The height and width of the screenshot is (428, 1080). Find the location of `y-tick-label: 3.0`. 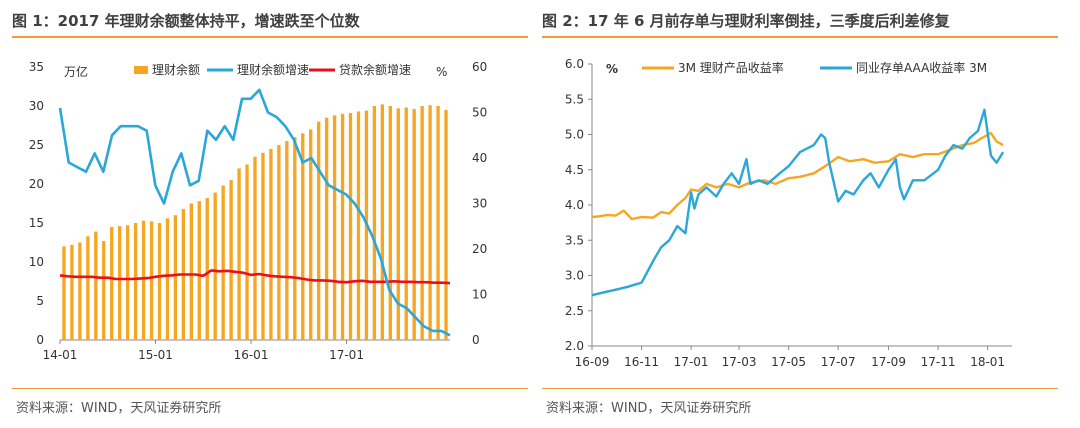

y-tick-label: 3.0 is located at coordinates (574, 276).